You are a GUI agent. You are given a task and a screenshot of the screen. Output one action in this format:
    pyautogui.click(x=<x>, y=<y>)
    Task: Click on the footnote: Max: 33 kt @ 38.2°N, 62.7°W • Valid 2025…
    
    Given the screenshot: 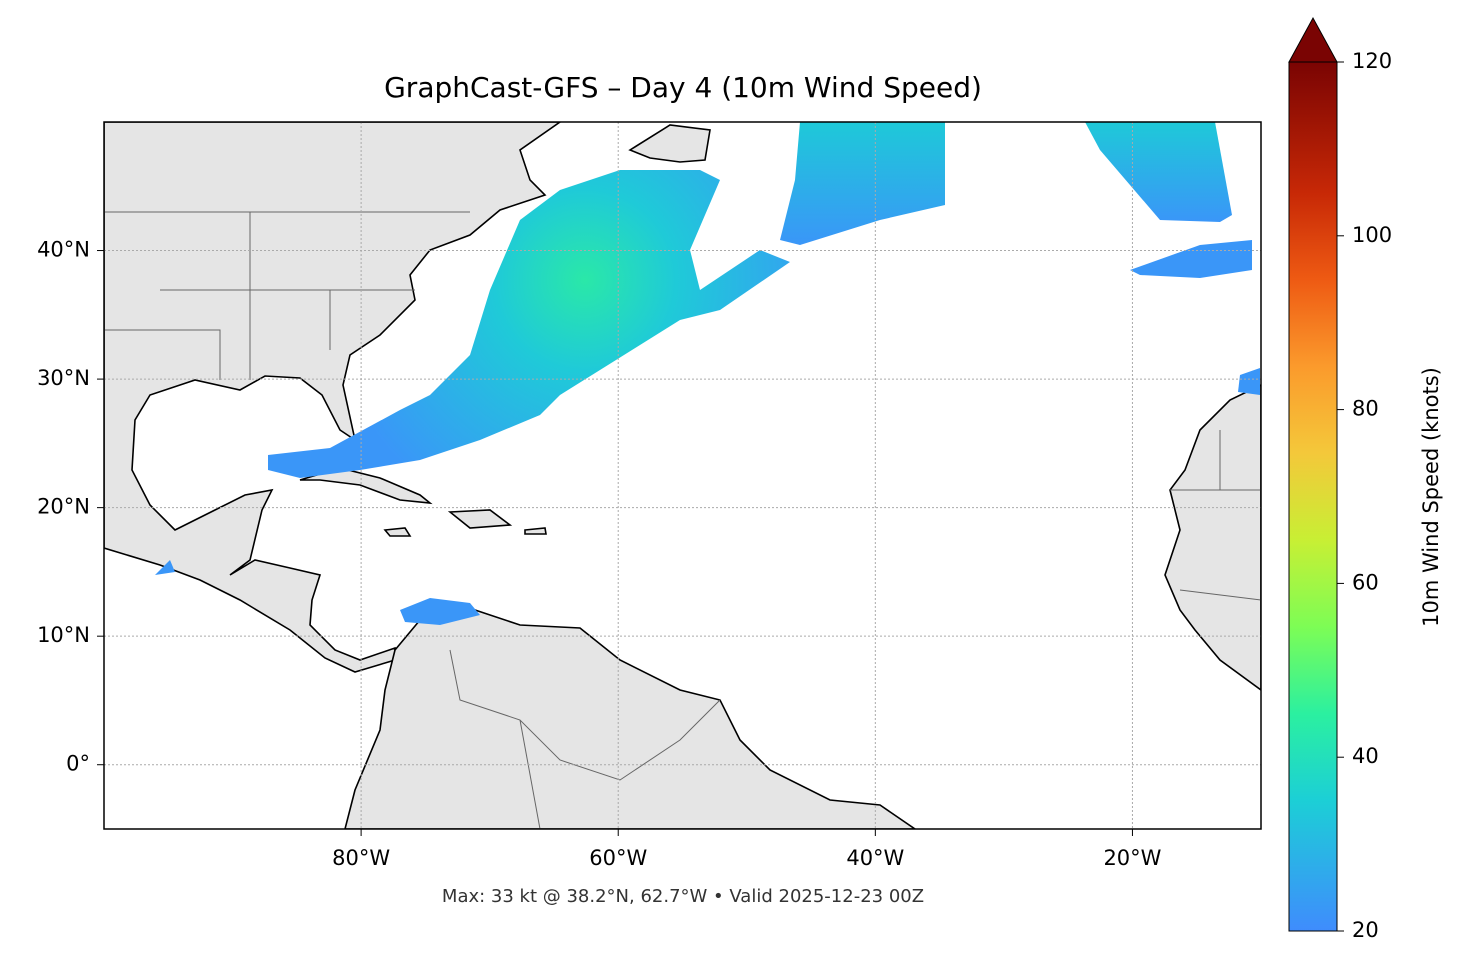 What is the action you would take?
    pyautogui.click(x=683, y=896)
    